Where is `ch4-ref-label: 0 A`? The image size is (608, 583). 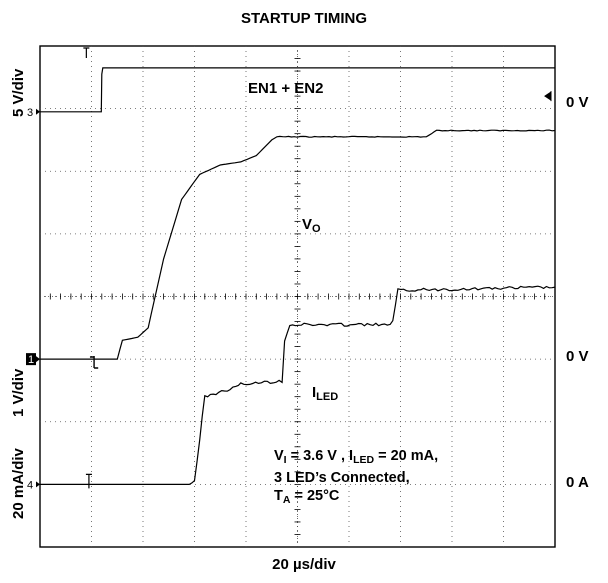
ch4-ref-label: 0 A is located at coordinates (577, 482).